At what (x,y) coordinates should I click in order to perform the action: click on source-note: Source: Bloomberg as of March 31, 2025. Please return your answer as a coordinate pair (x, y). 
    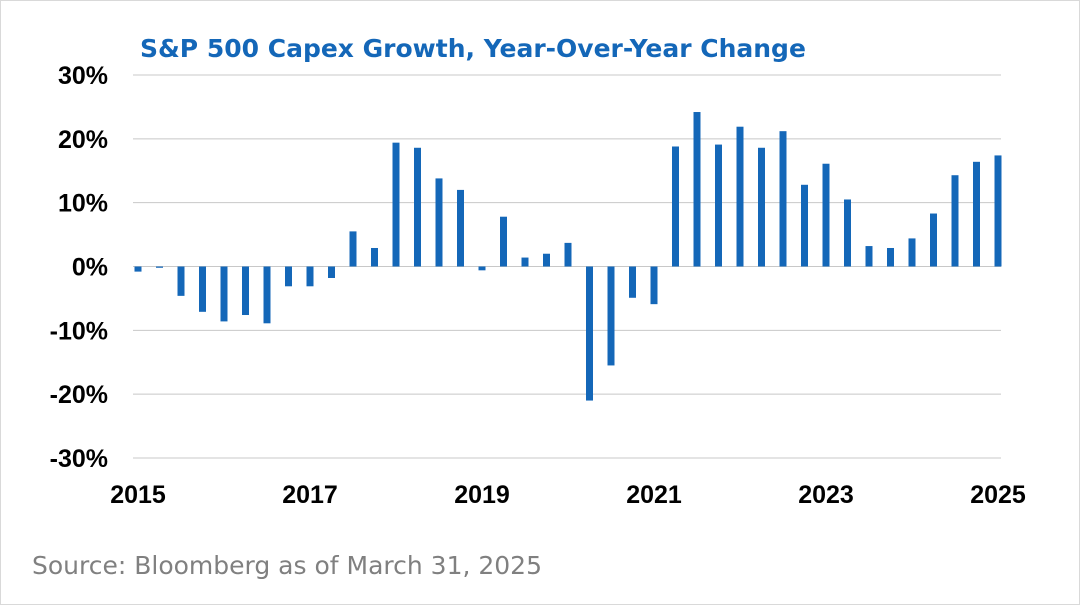
    Looking at the image, I should click on (287, 565).